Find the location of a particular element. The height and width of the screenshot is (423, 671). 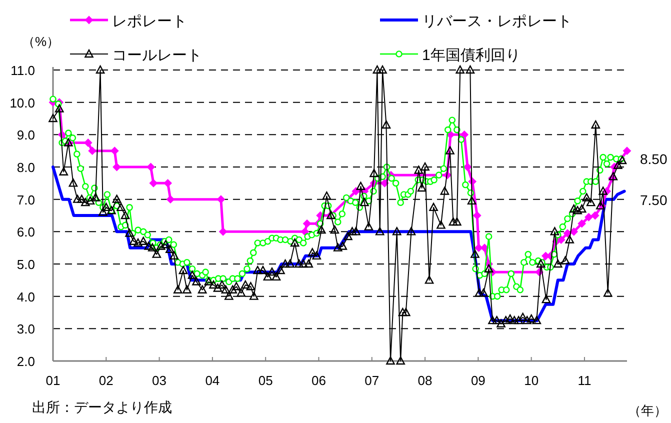

x-tick-label: 11 is located at coordinates (585, 380).